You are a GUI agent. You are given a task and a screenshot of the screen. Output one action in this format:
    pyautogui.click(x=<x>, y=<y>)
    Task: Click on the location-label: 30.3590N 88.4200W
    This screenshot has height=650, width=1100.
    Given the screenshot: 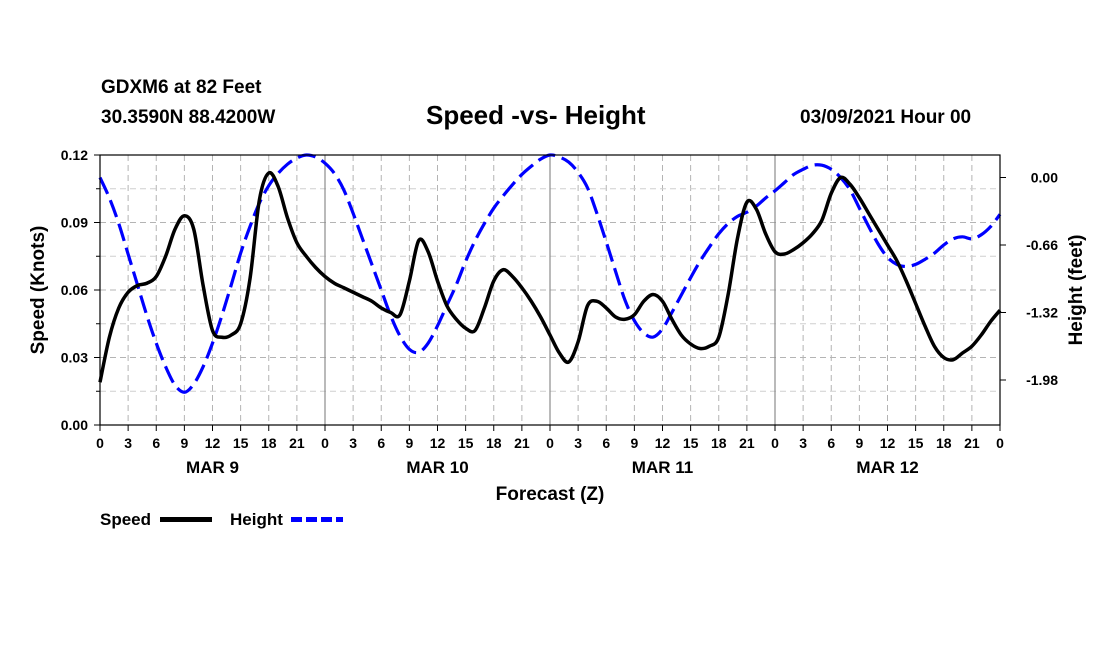 What is the action you would take?
    pyautogui.click(x=188, y=117)
    